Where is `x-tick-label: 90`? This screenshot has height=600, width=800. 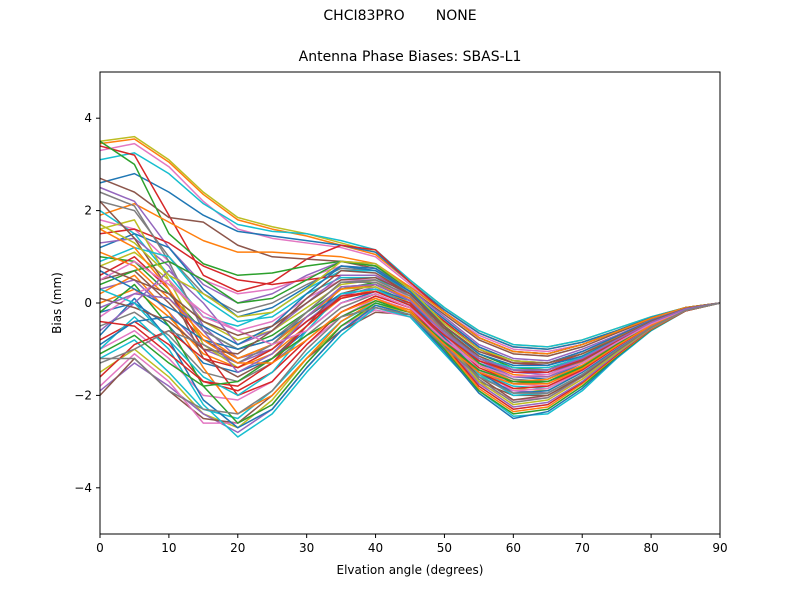 x-tick-label: 90 is located at coordinates (719, 548).